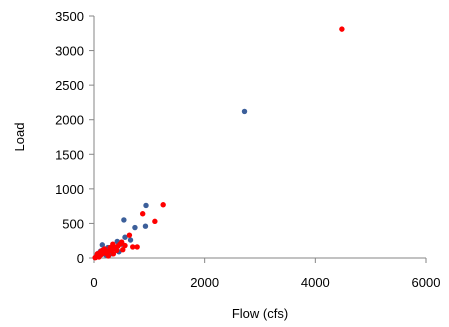 This screenshot has height=327, width=449. Describe the element at coordinates (74, 137) in the screenshot. I see `y-axis-ticks: 0 500 1000 1500 2000 2500 3000 3500` at that location.